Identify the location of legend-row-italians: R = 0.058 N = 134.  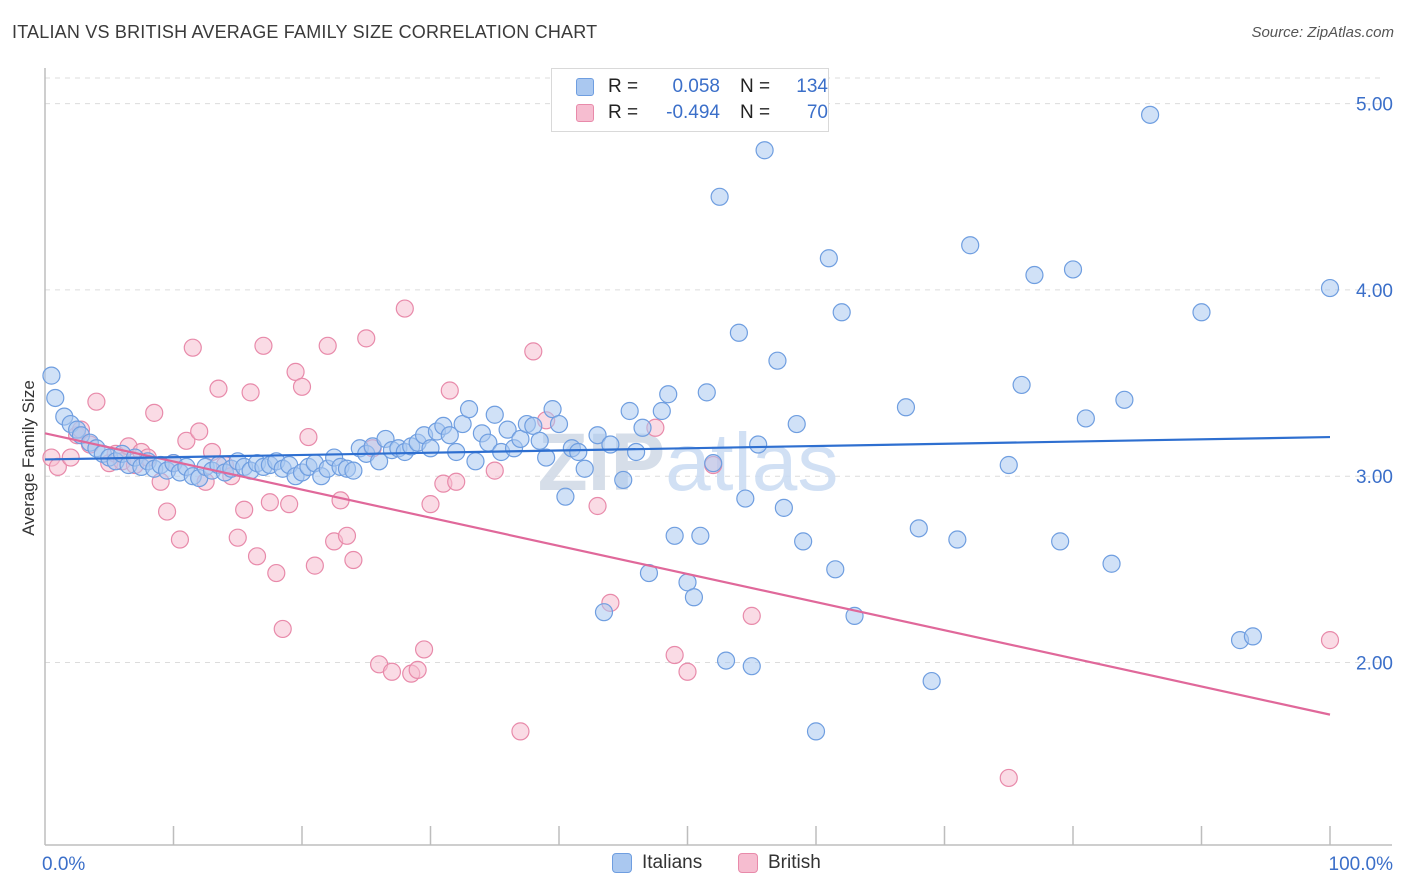
(702, 87).